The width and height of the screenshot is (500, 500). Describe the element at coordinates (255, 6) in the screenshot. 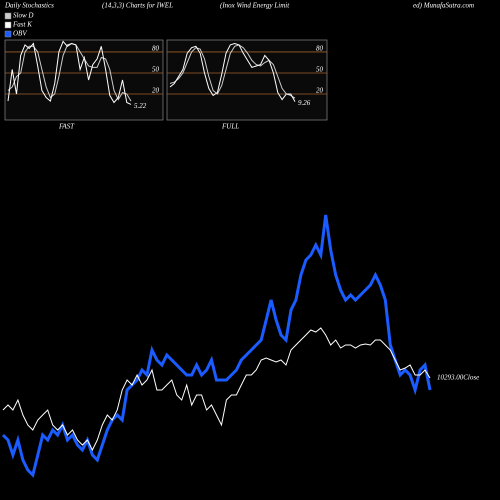

I see `header-text: (Inox Wind Energy Limit` at that location.